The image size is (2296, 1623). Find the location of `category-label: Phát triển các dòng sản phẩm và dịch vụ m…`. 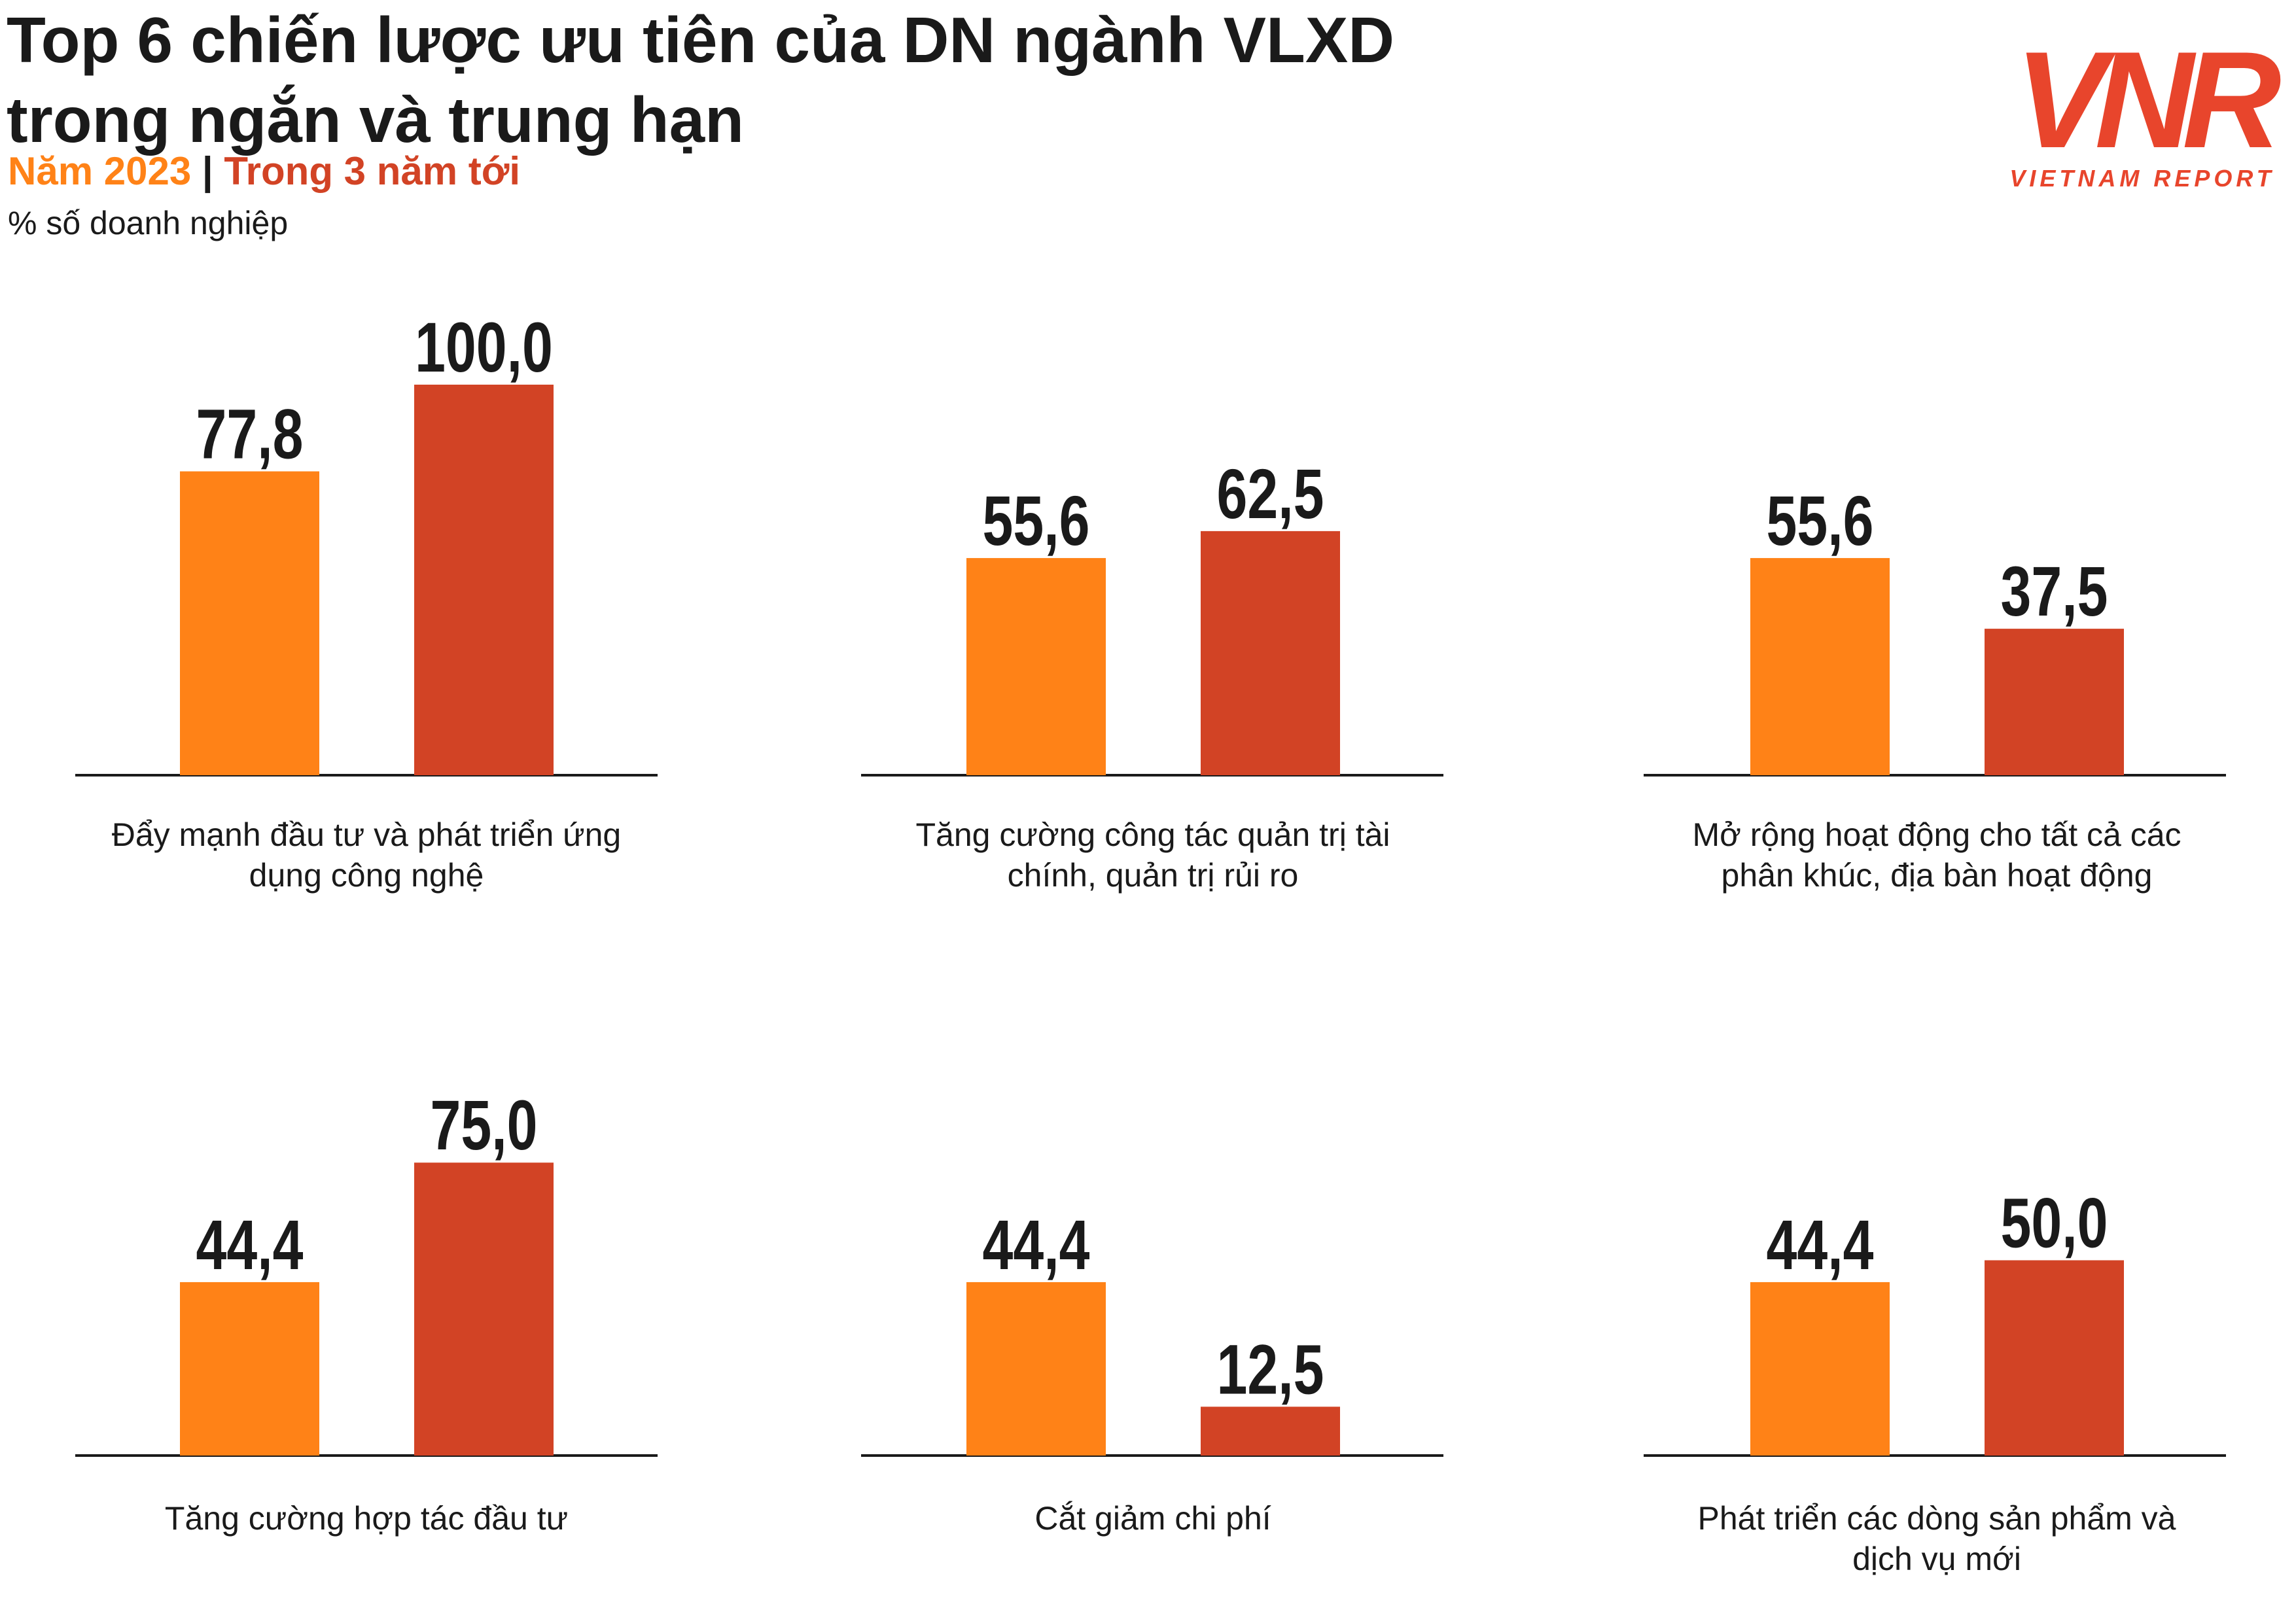

category-label: Phát triển các dòng sản phẩm và dịch vụ m… is located at coordinates (1937, 1539).